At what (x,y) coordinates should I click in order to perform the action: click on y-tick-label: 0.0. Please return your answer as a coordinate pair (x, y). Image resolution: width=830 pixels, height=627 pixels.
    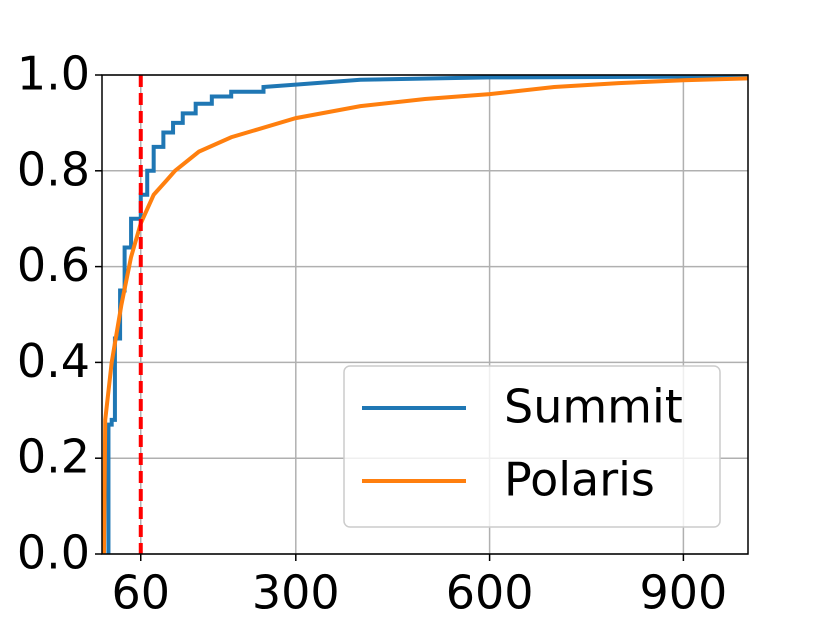
    Looking at the image, I should click on (53, 553).